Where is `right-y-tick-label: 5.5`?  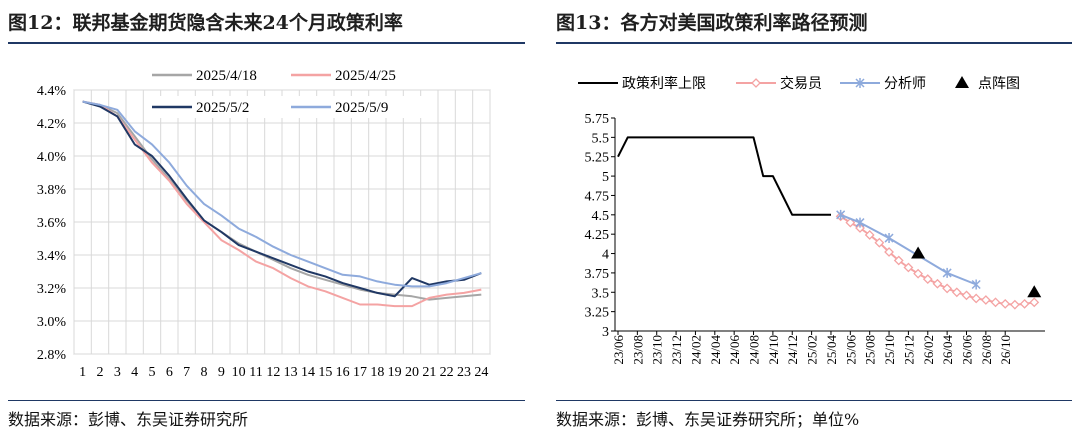
right-y-tick-label: 5.5 is located at coordinates (601, 138).